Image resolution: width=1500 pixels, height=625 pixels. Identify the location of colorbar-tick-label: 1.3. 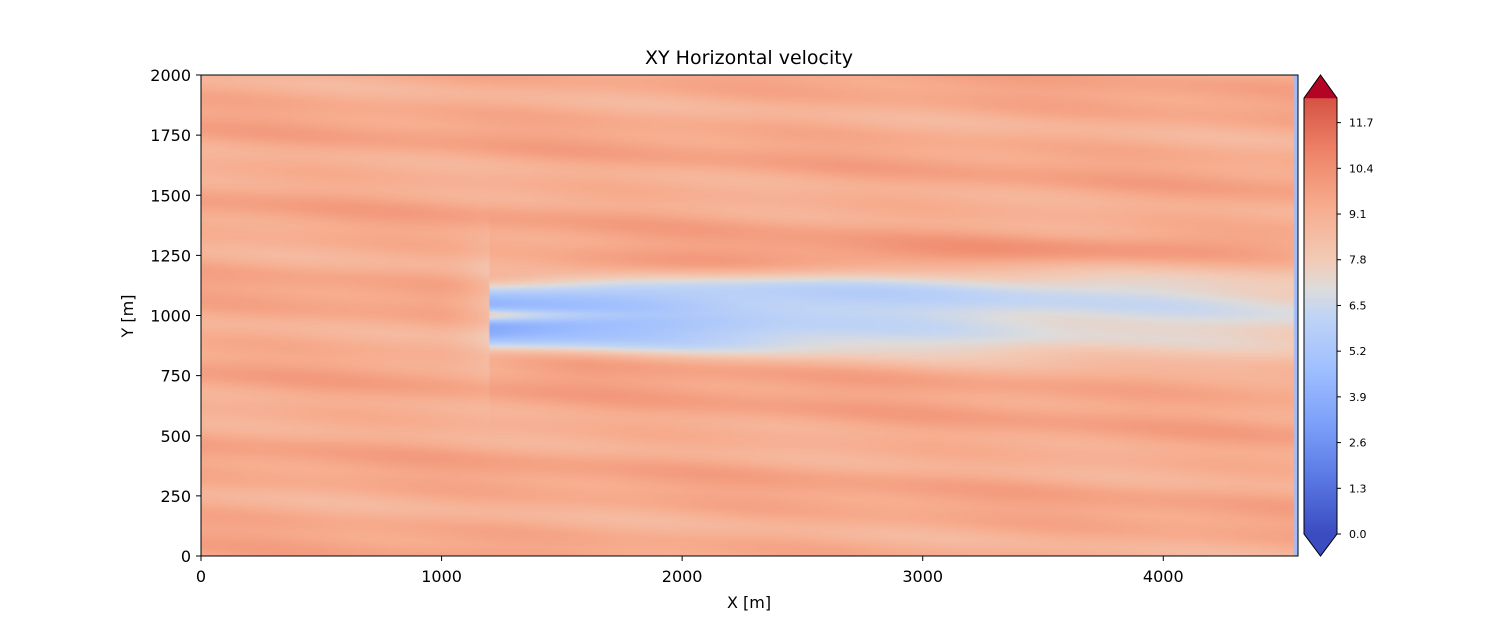
(1358, 488).